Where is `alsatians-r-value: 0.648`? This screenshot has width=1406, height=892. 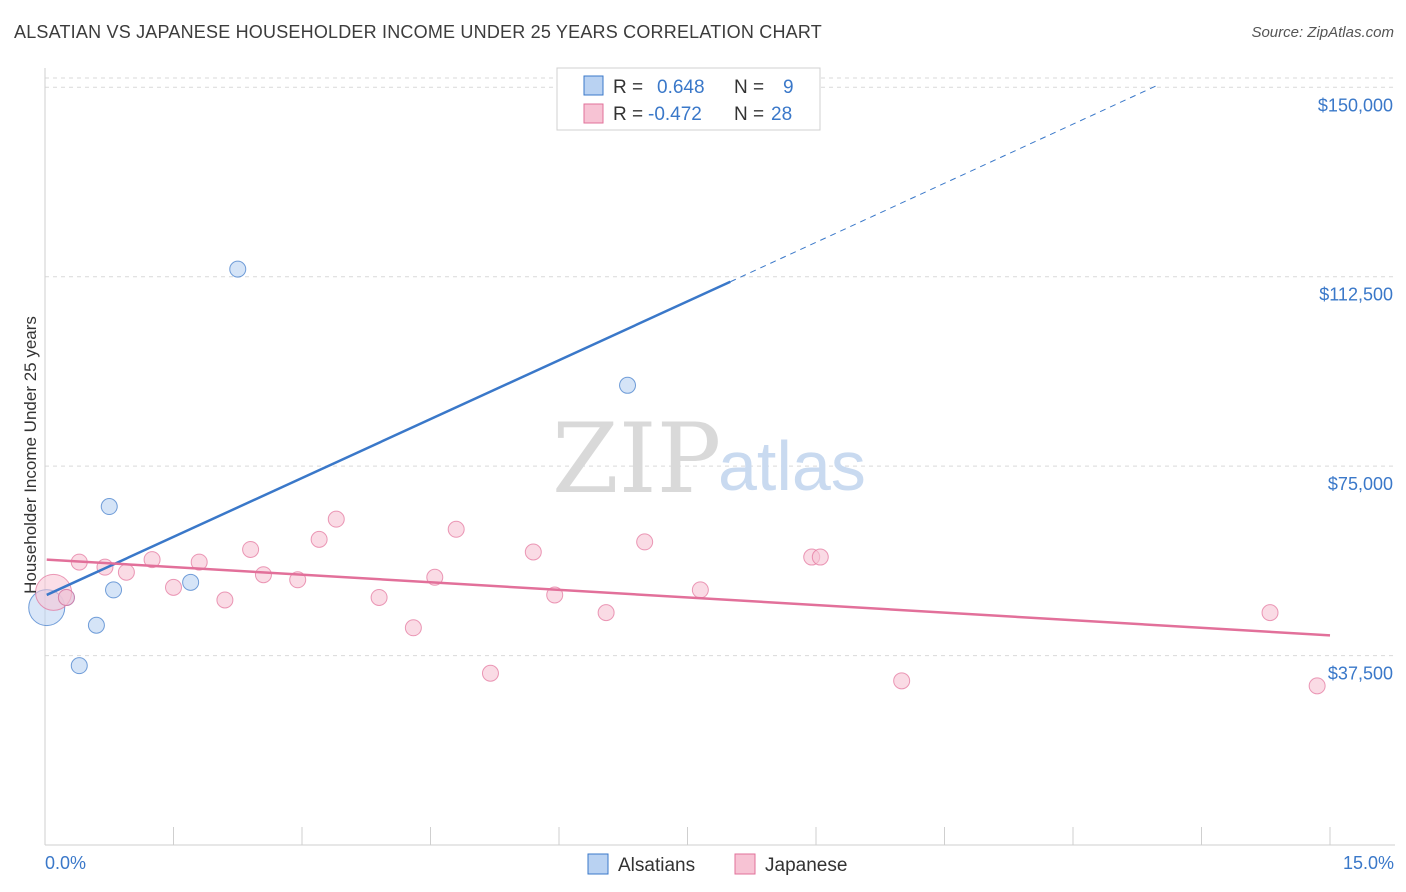 alsatians-r-value: 0.648 is located at coordinates (681, 87).